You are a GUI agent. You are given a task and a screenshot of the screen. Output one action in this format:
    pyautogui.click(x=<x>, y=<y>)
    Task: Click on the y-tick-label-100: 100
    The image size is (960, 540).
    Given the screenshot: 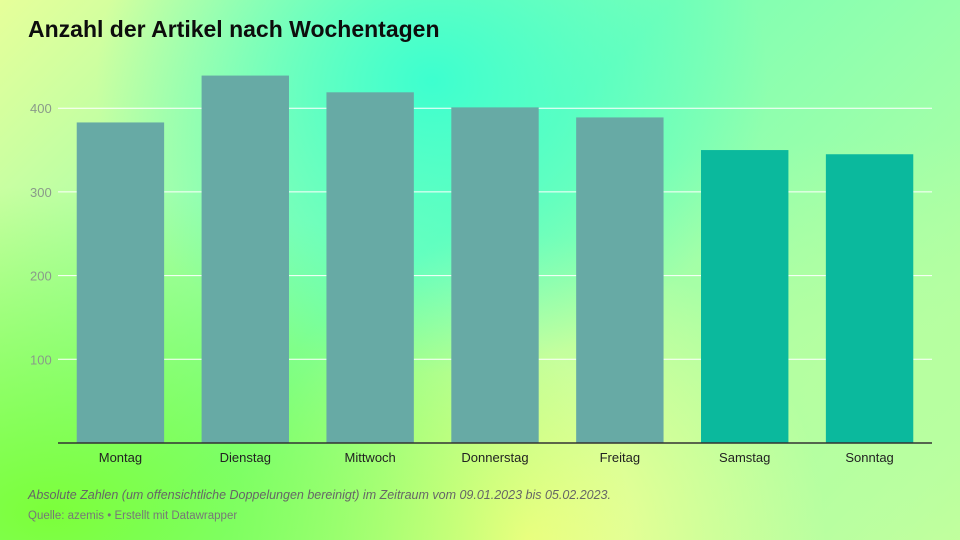 What is the action you would take?
    pyautogui.click(x=41, y=359)
    